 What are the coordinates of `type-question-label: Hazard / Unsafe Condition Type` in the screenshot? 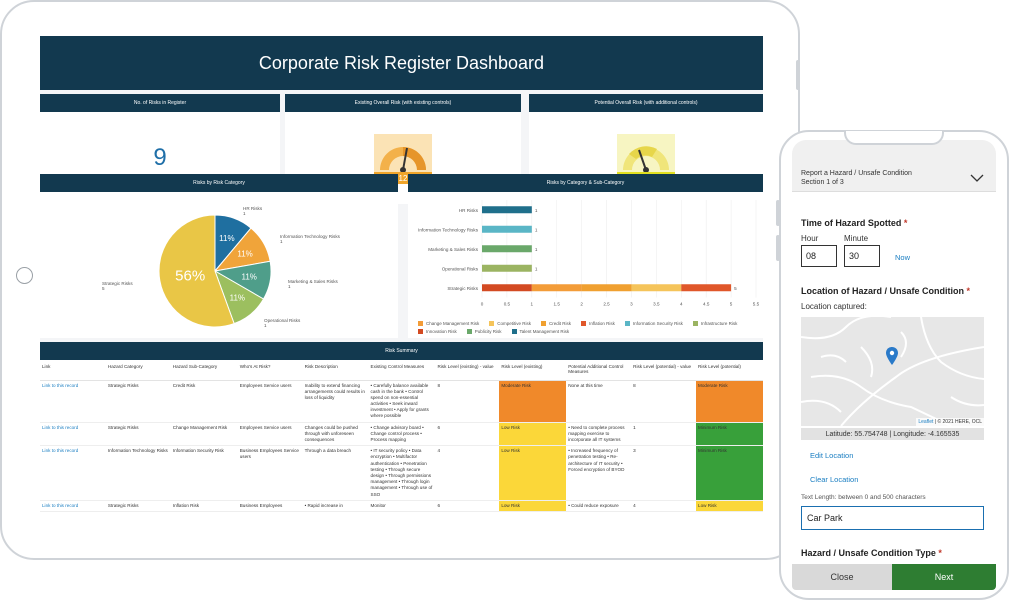 It's located at (868, 553).